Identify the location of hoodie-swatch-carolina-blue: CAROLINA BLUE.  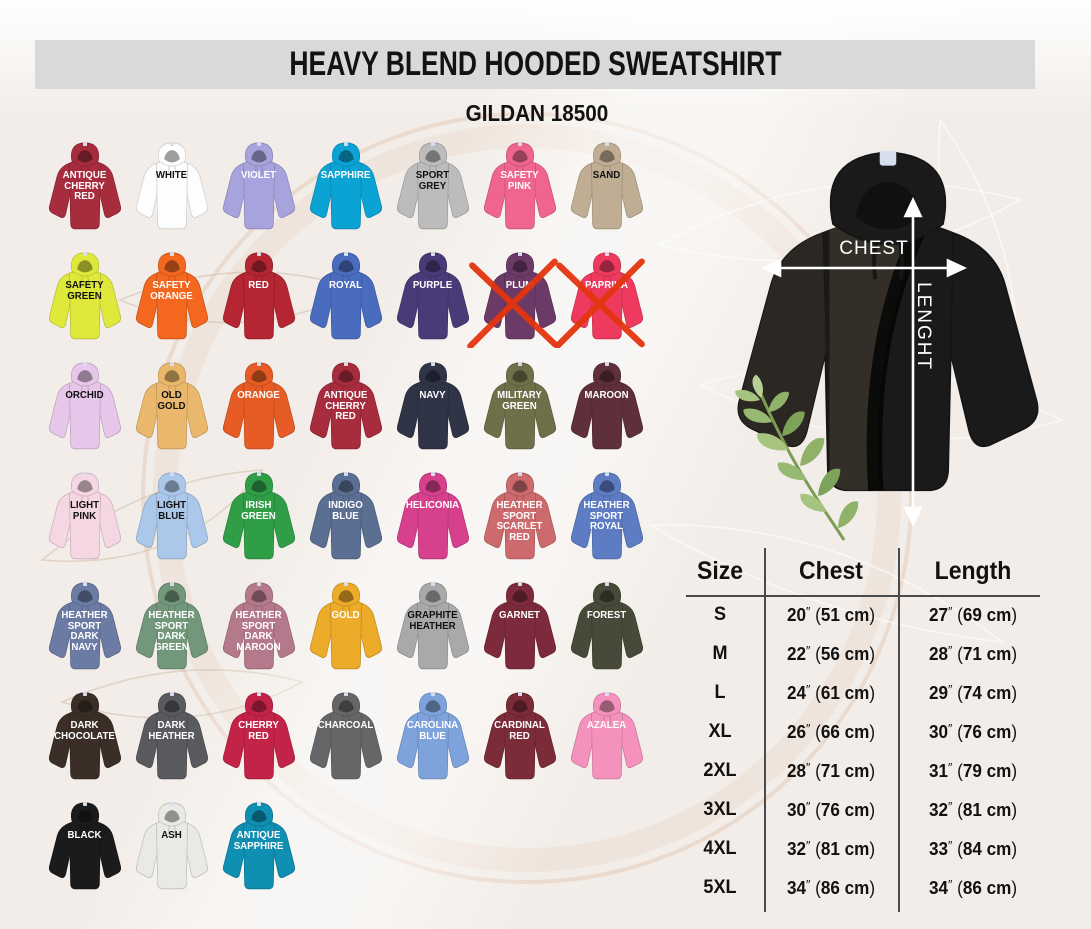
(432, 741).